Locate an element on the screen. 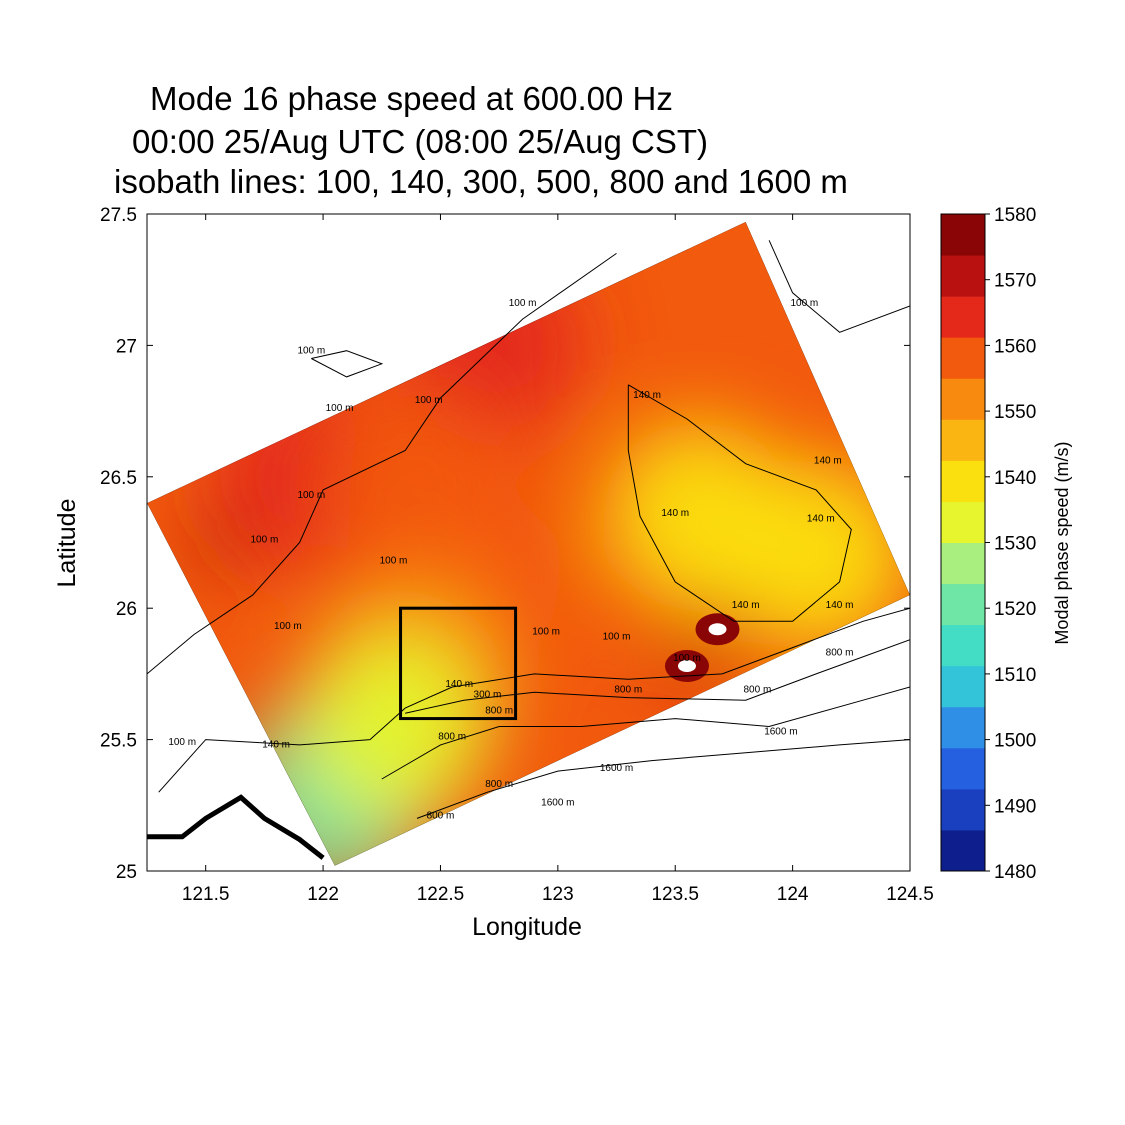  y-tick-label-4: 27 is located at coordinates (126, 346).